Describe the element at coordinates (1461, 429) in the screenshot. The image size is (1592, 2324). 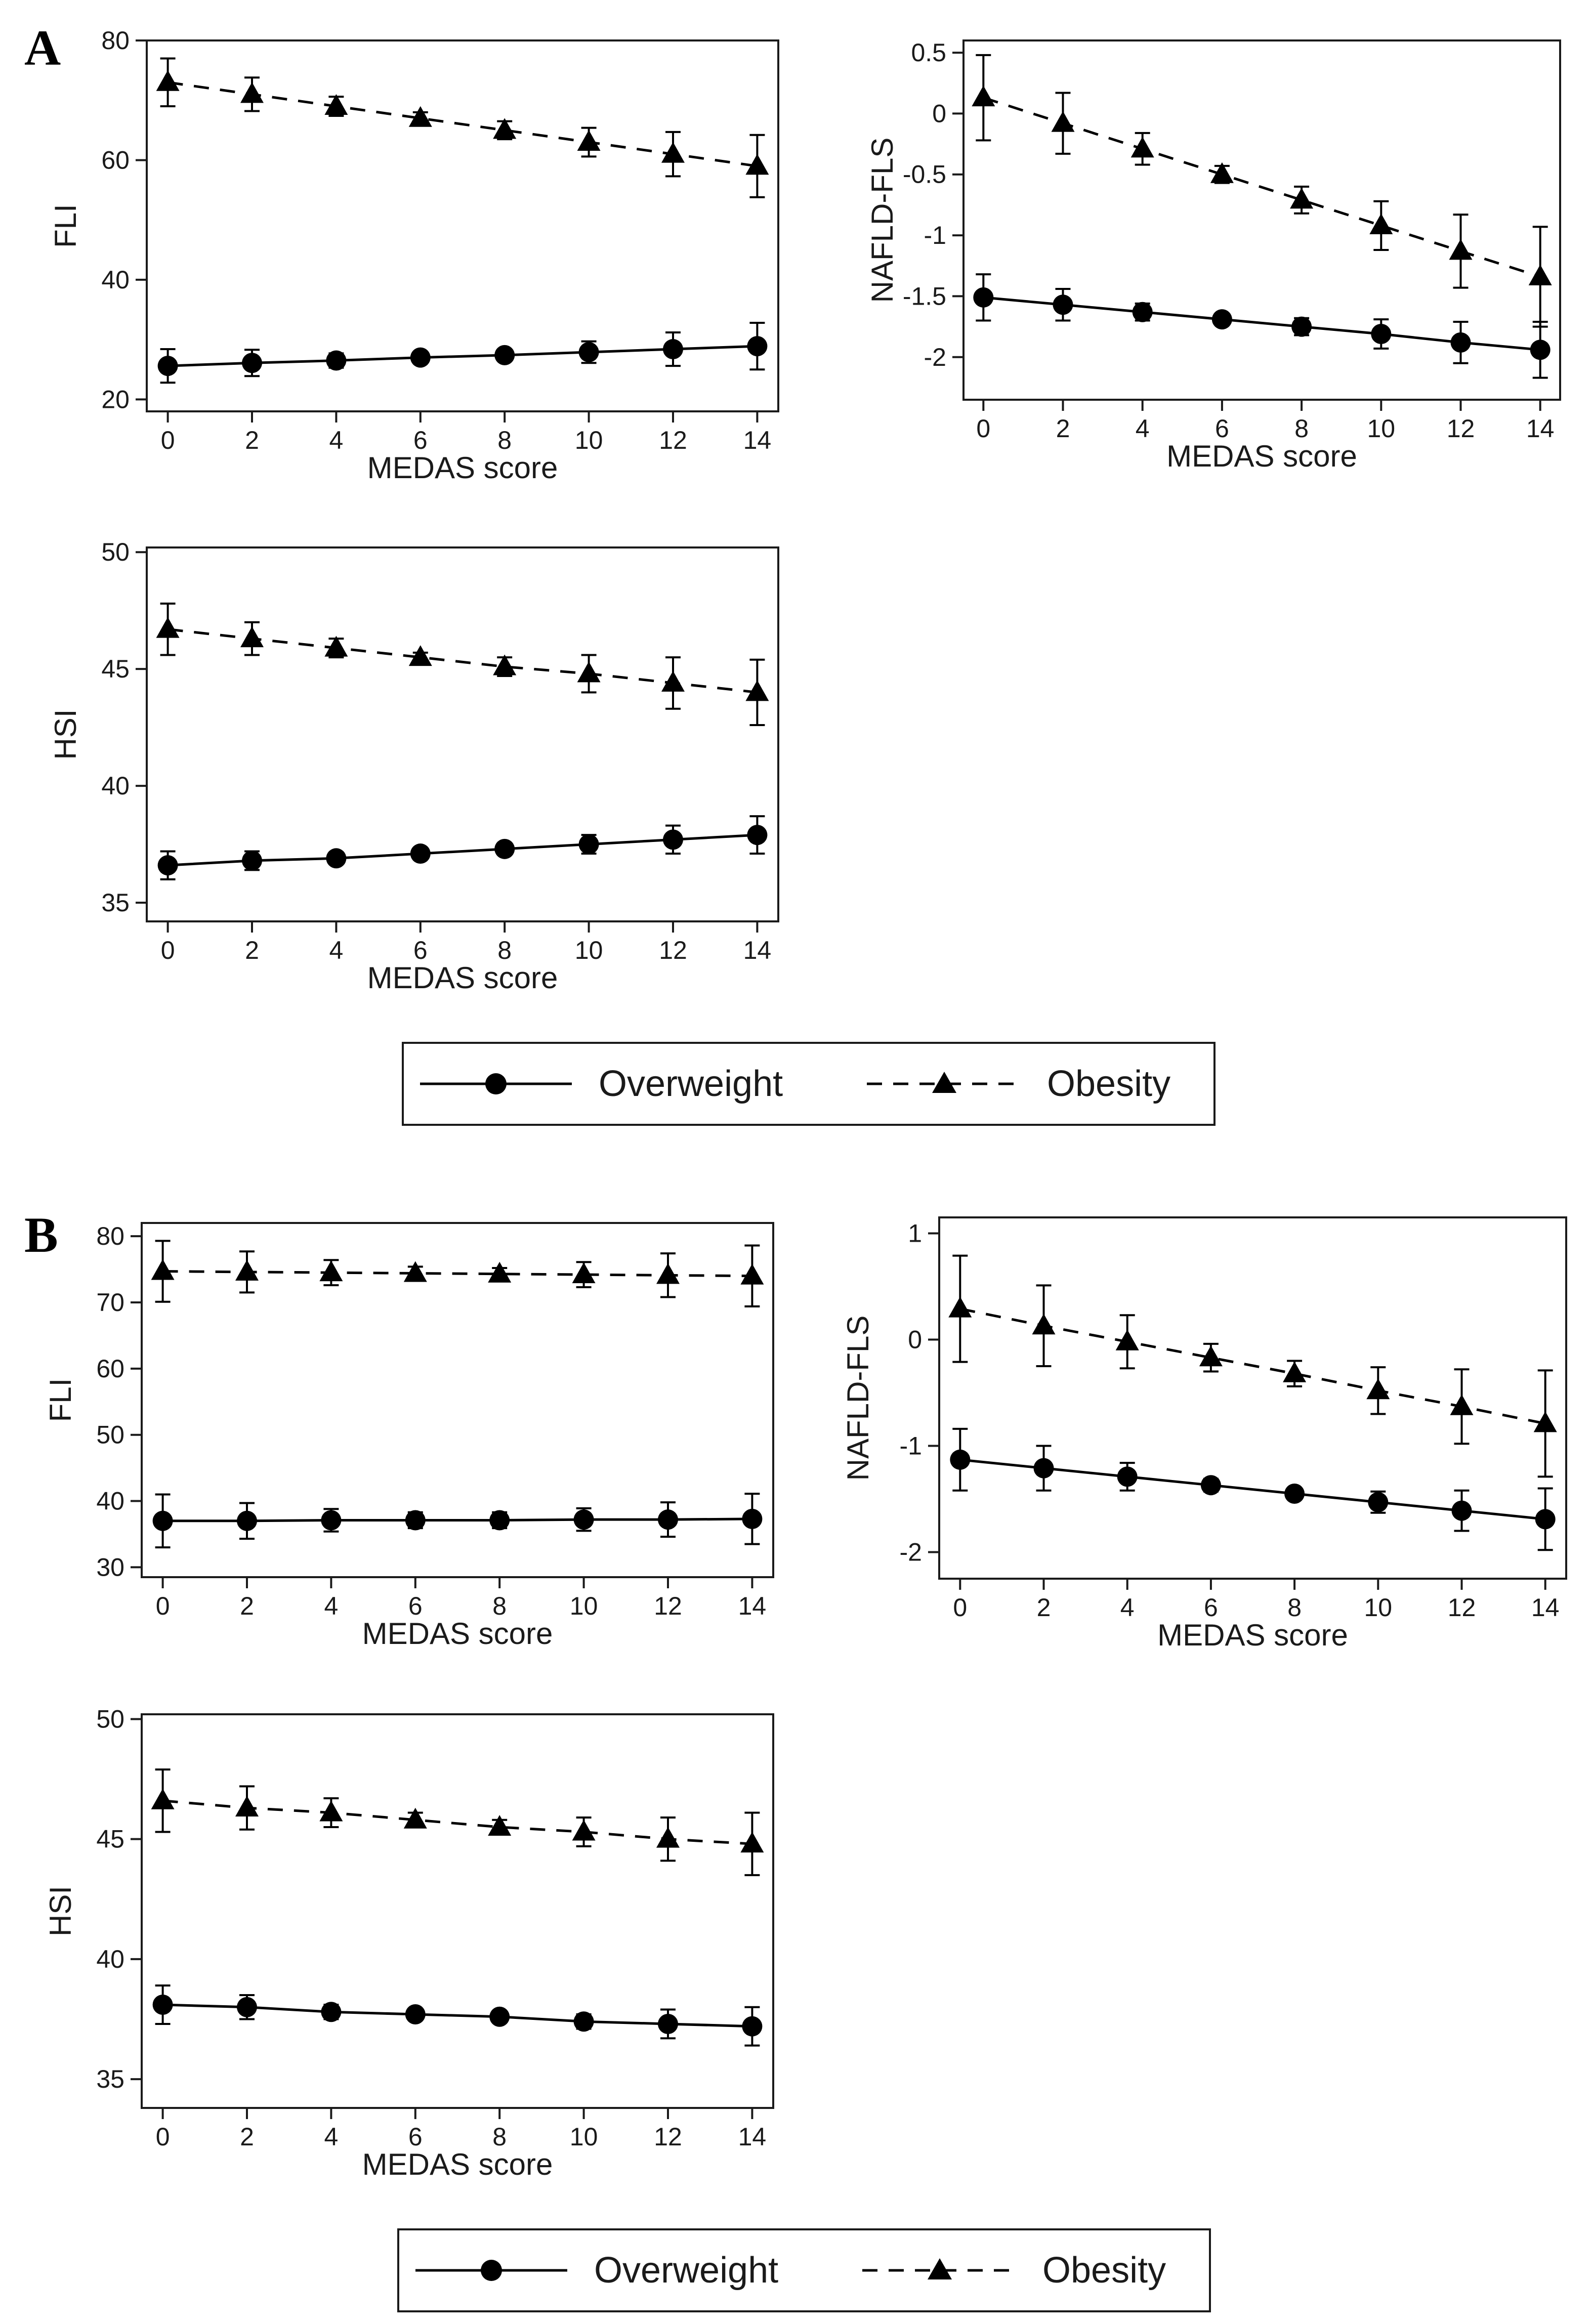
I see `chart-a-nafld-fls-xtick-label: 12` at that location.